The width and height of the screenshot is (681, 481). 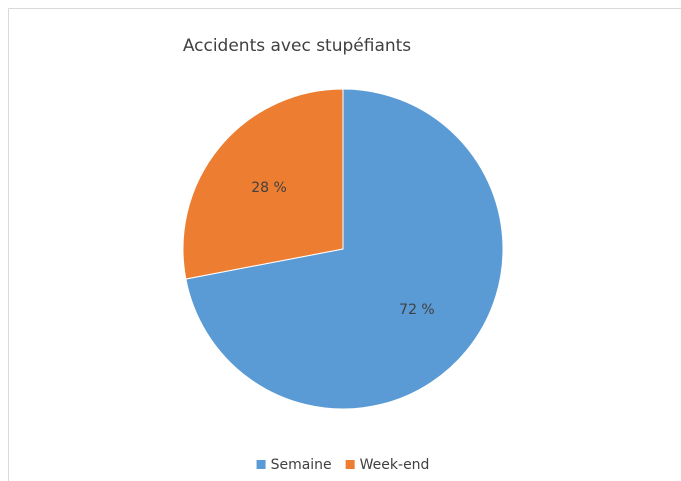 What do you see at coordinates (395, 465) in the screenshot?
I see `legend-label: Week-end` at bounding box center [395, 465].